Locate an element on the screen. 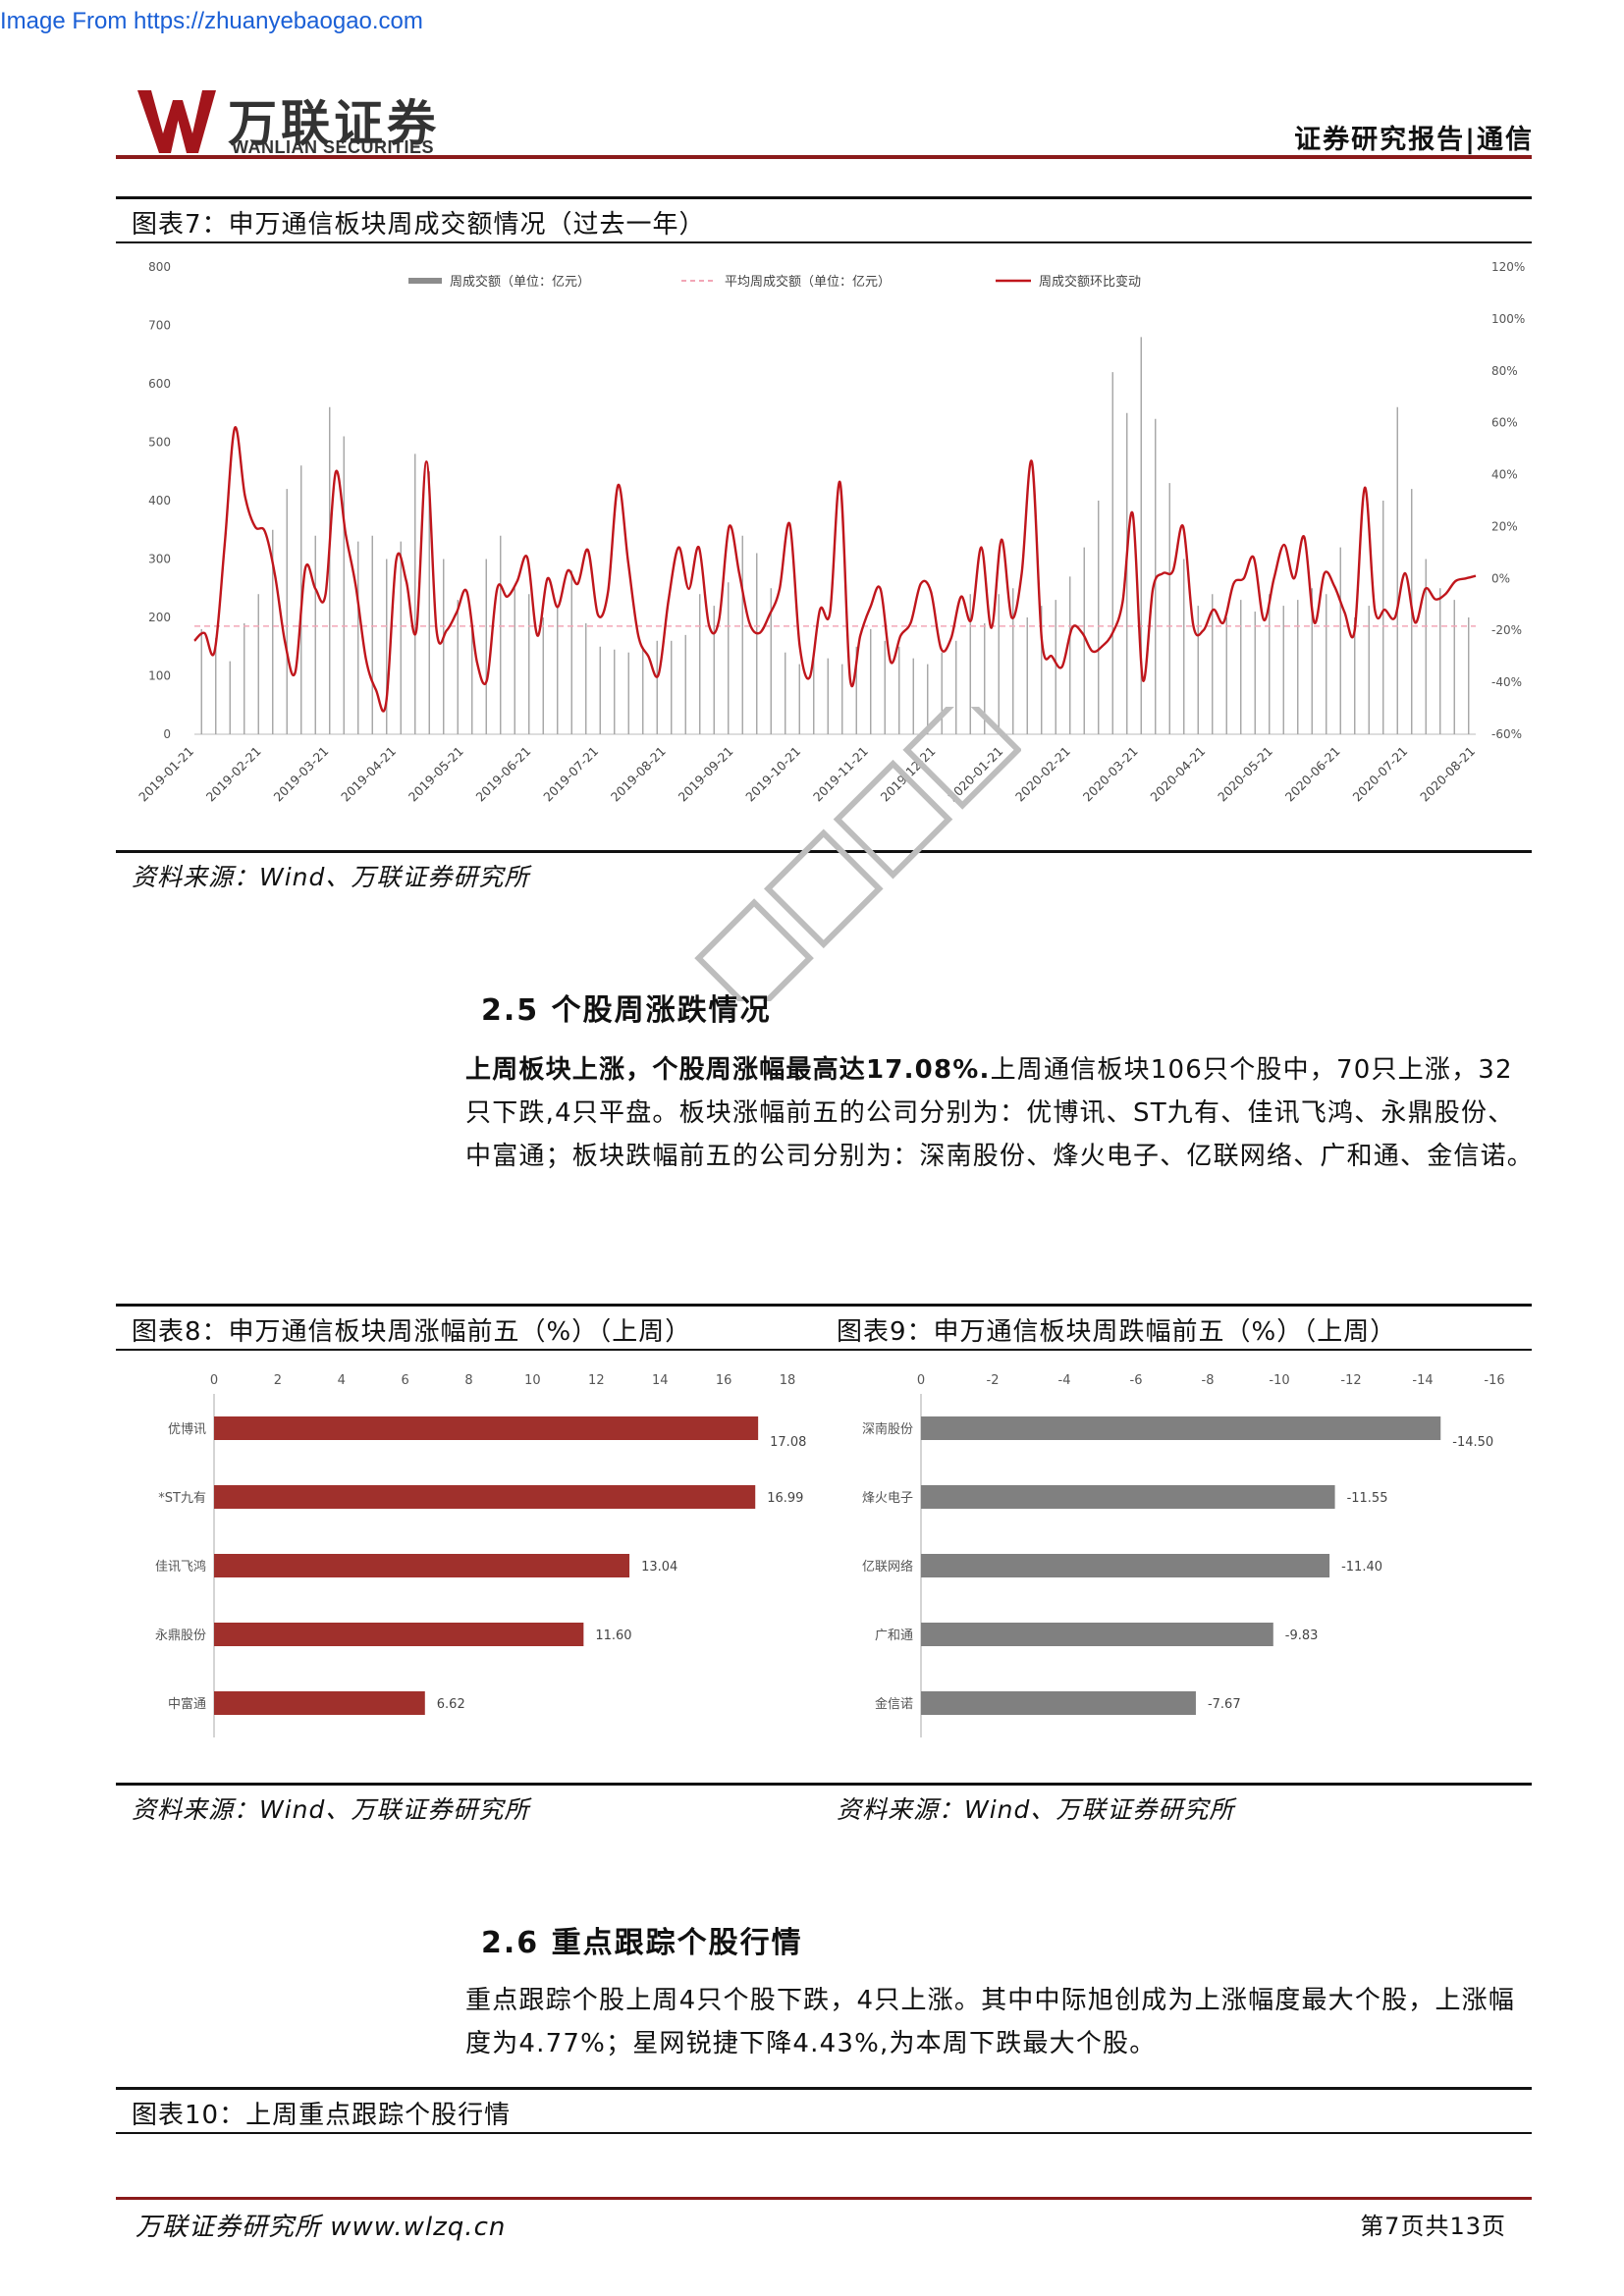 The height and width of the screenshot is (2296, 1624). figure8-value-label: 11.60 is located at coordinates (613, 1636).